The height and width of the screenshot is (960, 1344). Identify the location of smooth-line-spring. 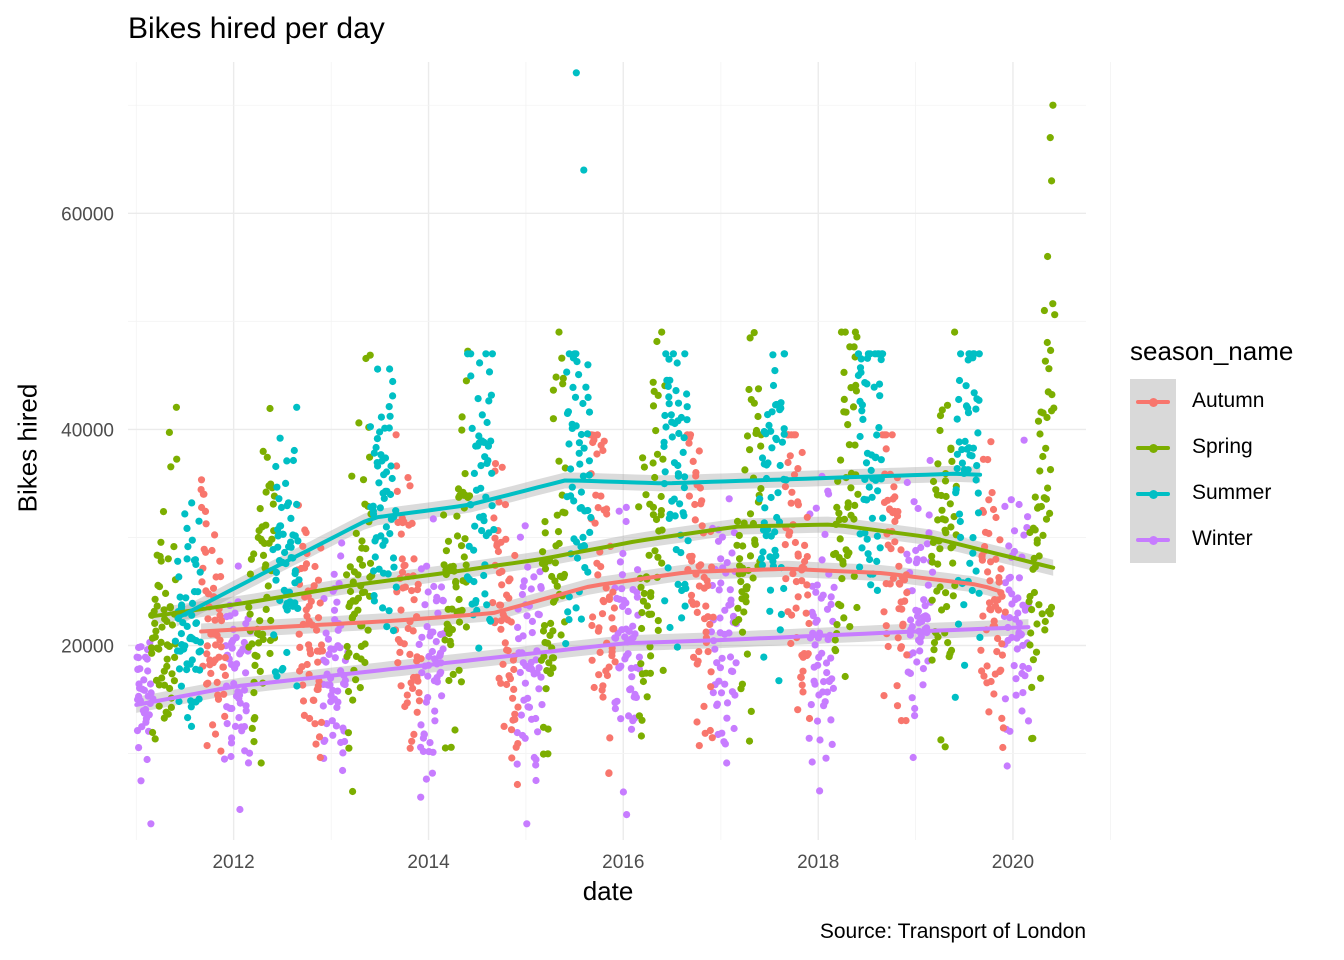
(603, 570).